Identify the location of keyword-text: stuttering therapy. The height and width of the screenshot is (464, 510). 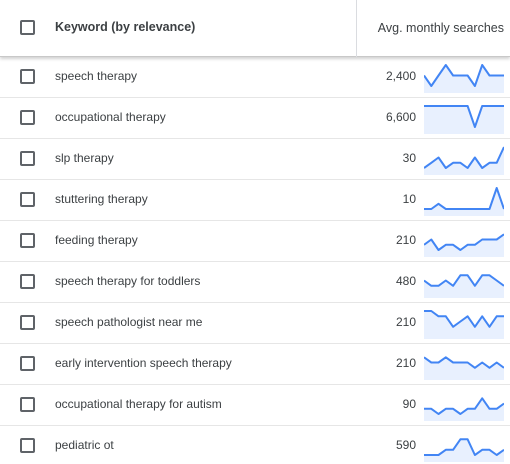
(101, 199).